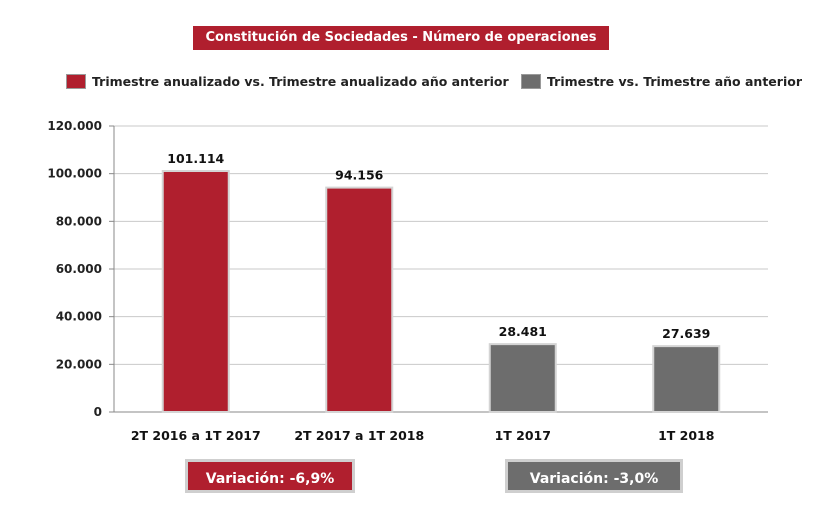 Image resolution: width=823 pixels, height=531 pixels. What do you see at coordinates (523, 435) in the screenshot?
I see `x-tick-label: 1T 2017` at bounding box center [523, 435].